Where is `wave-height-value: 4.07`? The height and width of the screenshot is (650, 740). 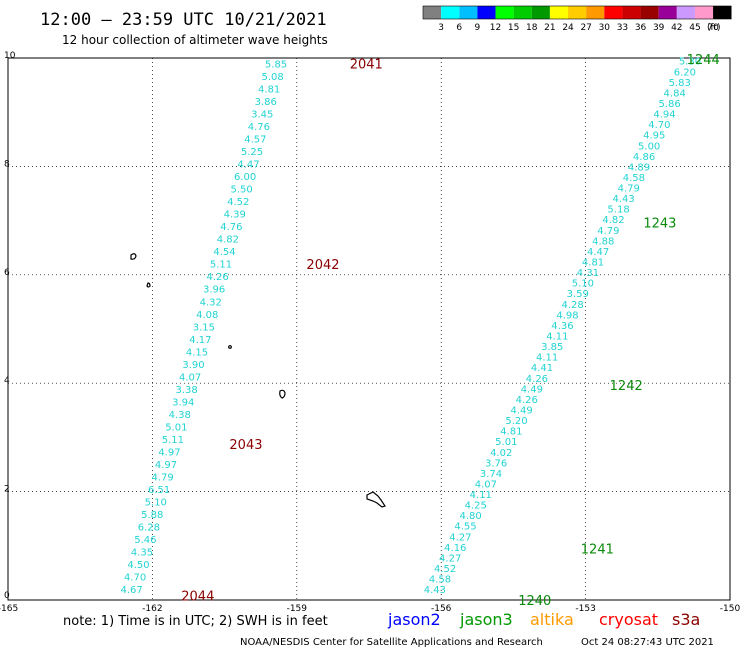
wave-height-value: 4.07 is located at coordinates (190, 377).